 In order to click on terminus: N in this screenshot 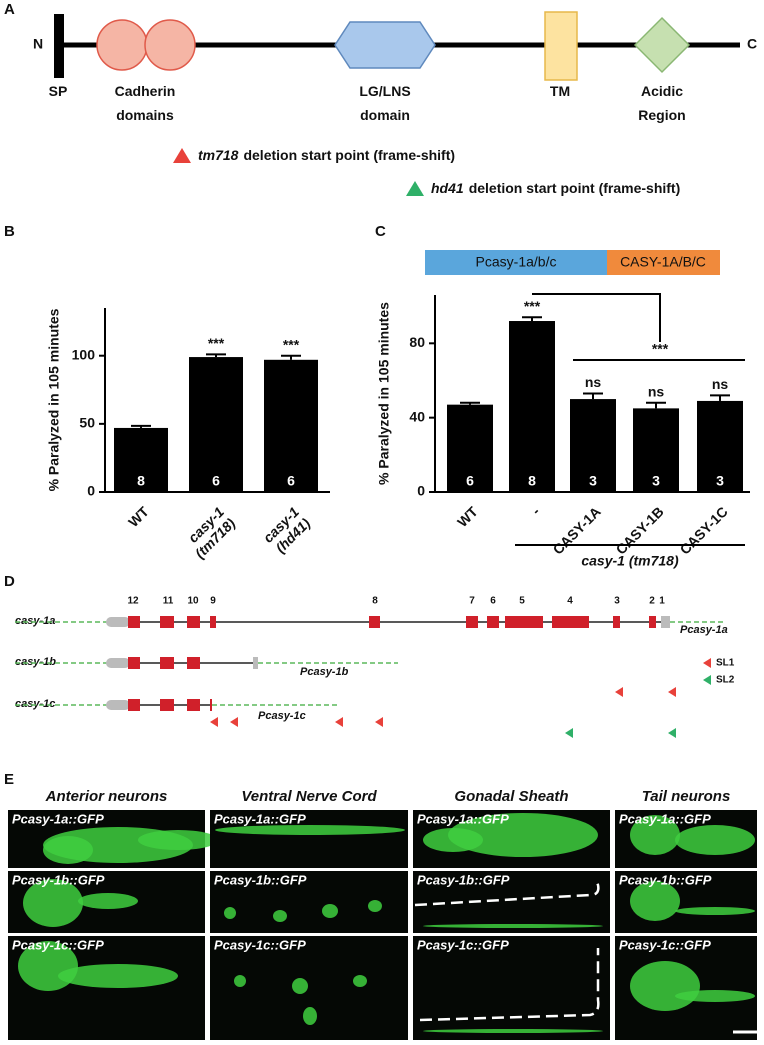, I will do `click(38, 44)`.